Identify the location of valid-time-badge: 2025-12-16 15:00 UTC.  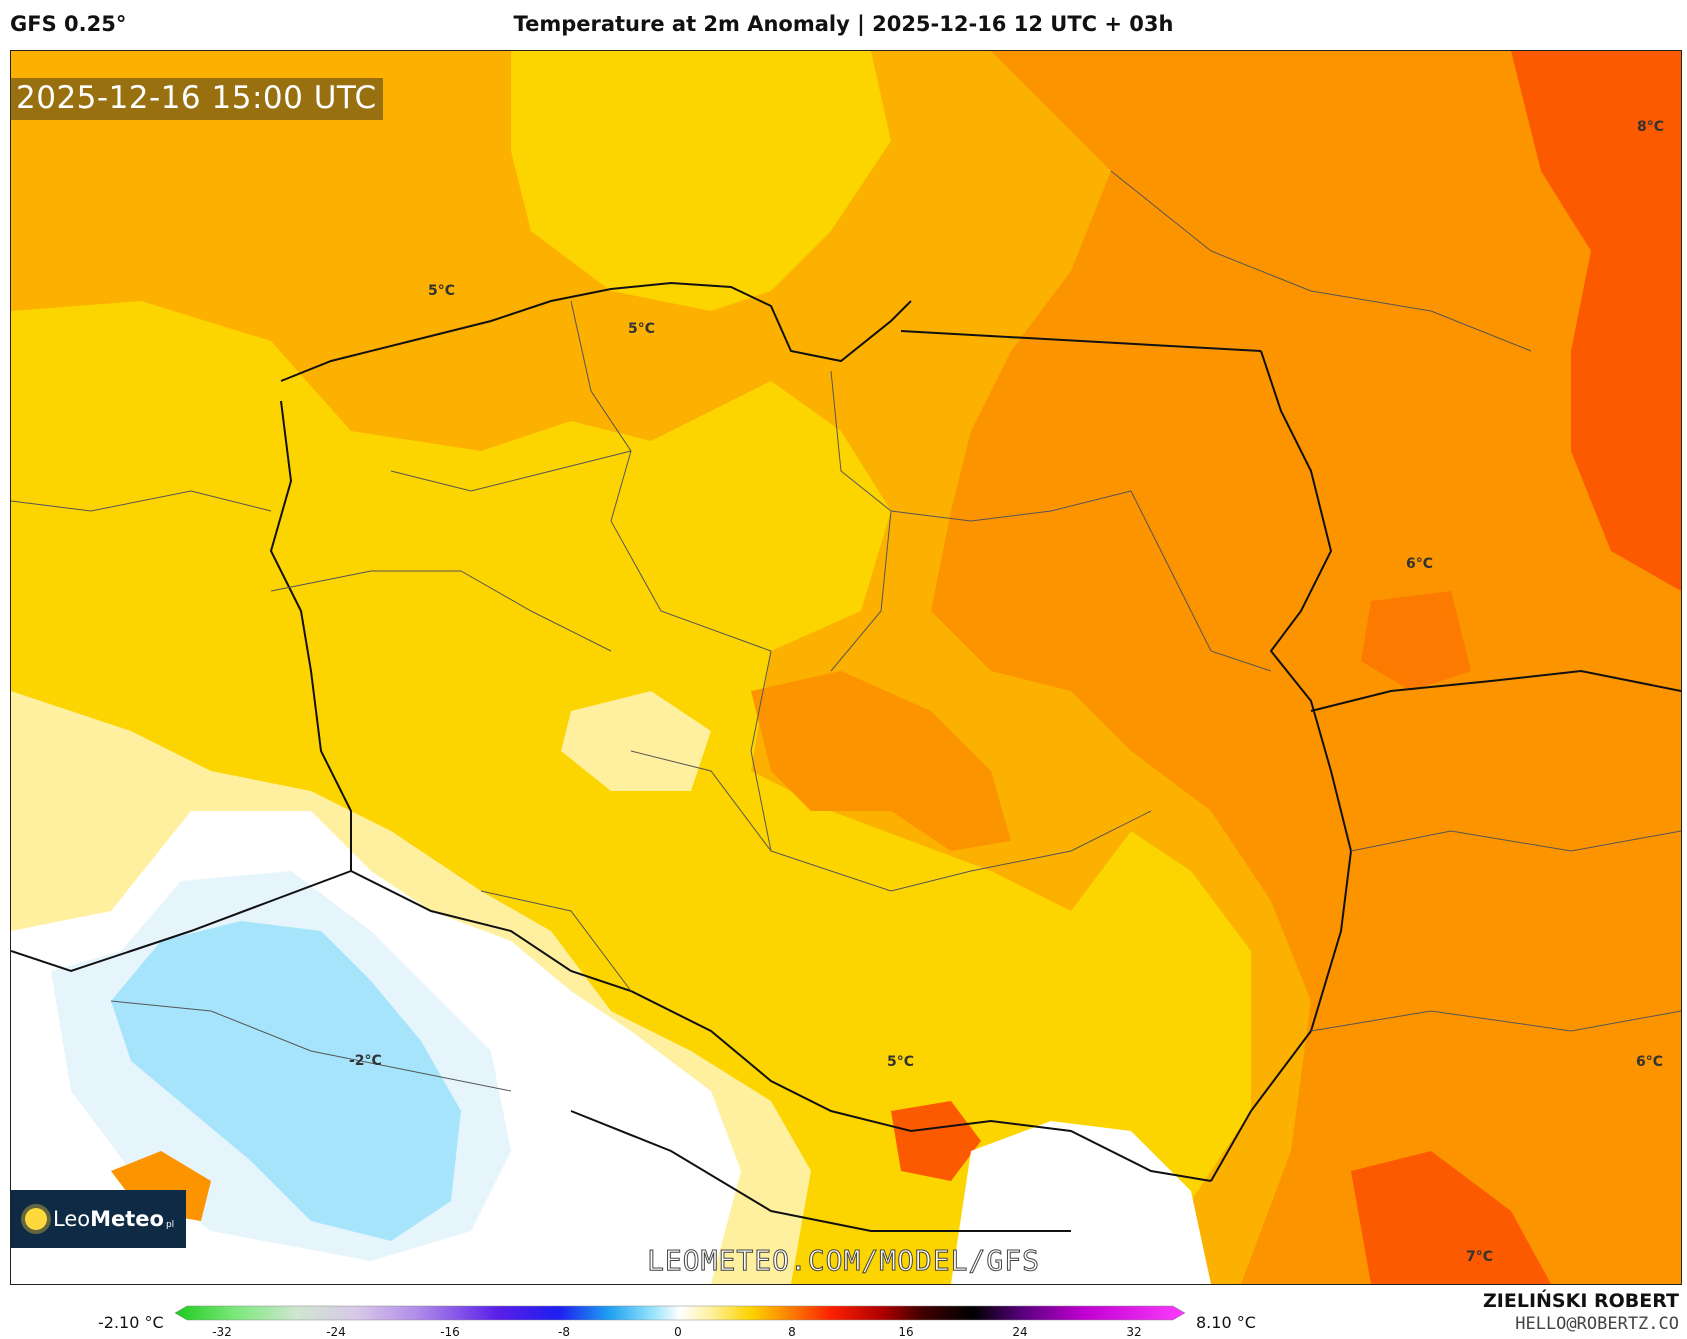
(196, 99).